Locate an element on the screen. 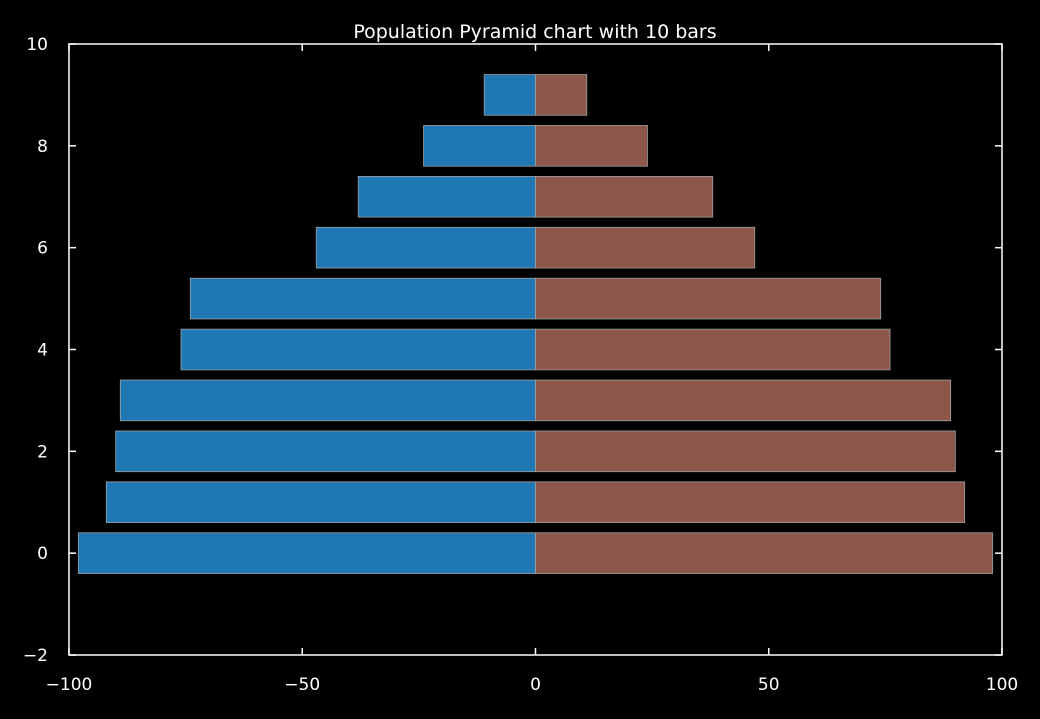 This screenshot has height=719, width=1040. x-tick-label: 100 is located at coordinates (1002, 685).